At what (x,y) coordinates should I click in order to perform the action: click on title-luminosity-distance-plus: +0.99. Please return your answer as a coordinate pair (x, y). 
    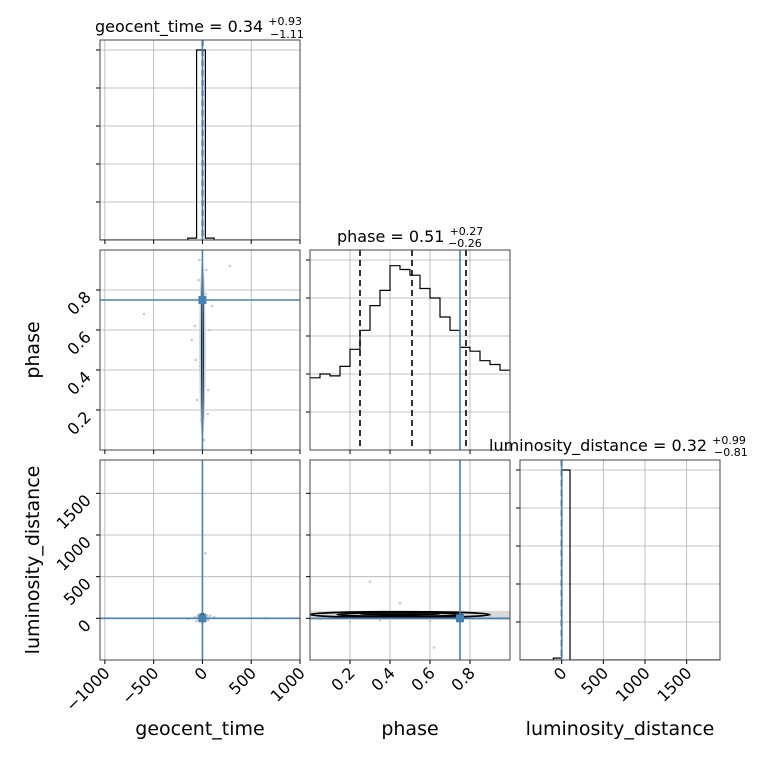
    Looking at the image, I should click on (729, 440).